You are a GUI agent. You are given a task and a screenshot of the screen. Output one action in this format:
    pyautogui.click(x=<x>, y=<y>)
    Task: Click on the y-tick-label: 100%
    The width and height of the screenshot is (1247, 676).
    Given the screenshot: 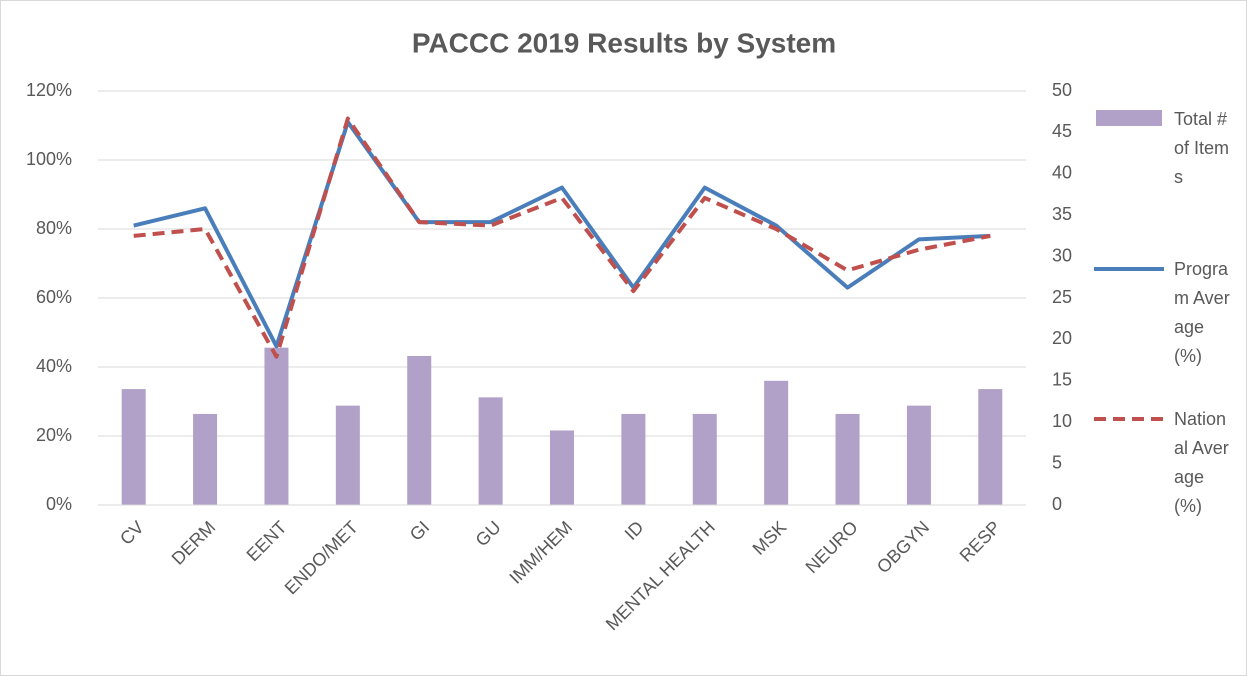 What is the action you would take?
    pyautogui.click(x=49, y=159)
    